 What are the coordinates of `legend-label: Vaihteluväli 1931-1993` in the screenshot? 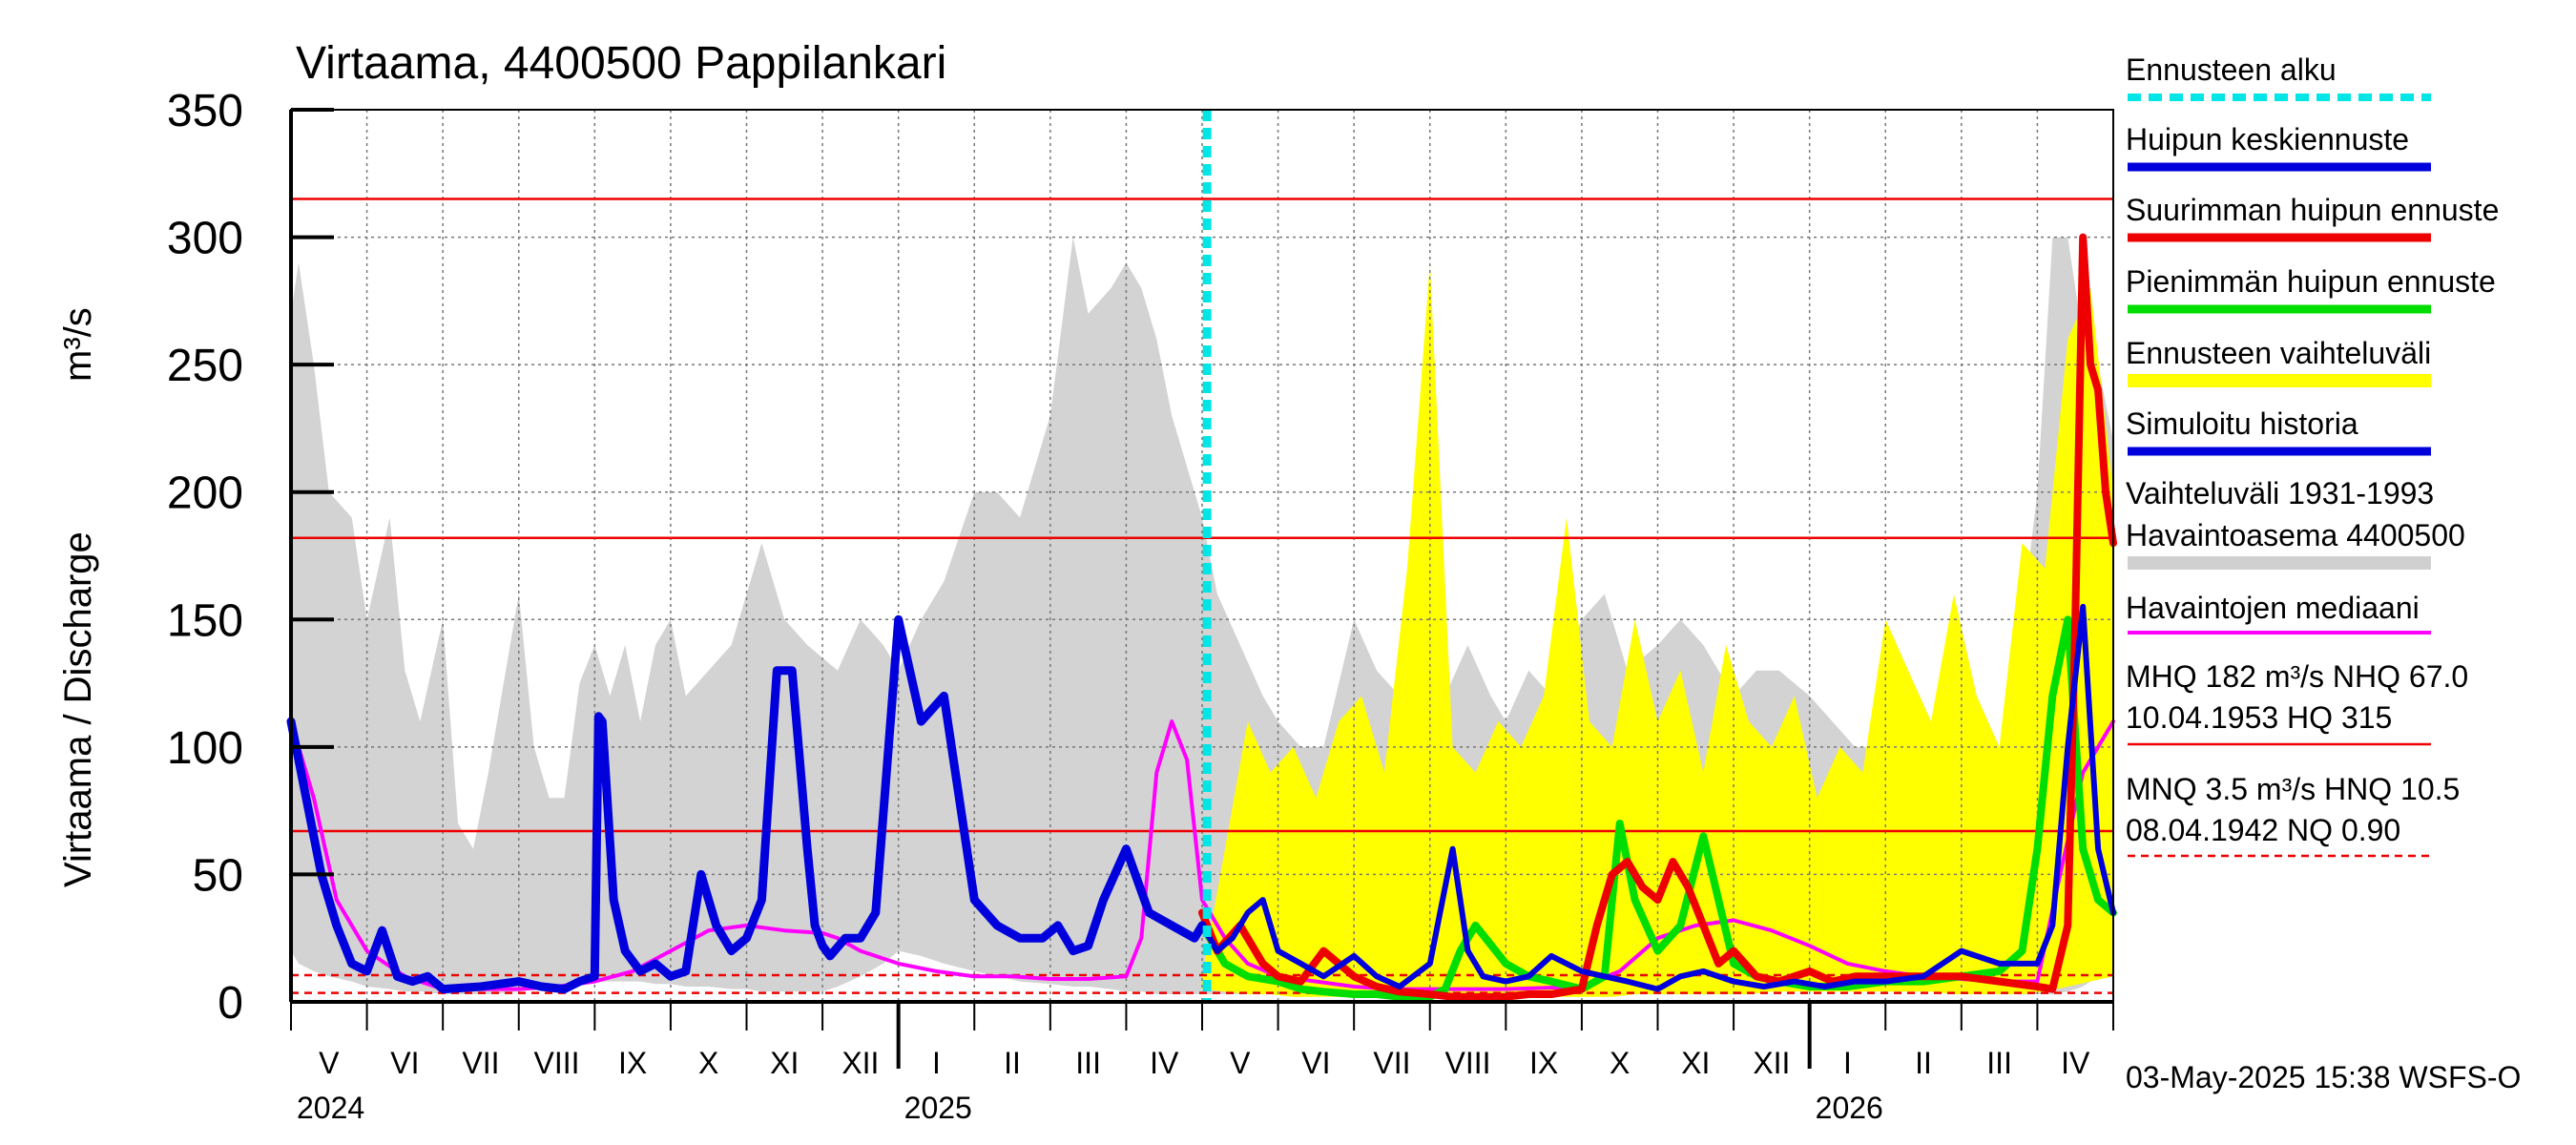 It's located at (2280, 493).